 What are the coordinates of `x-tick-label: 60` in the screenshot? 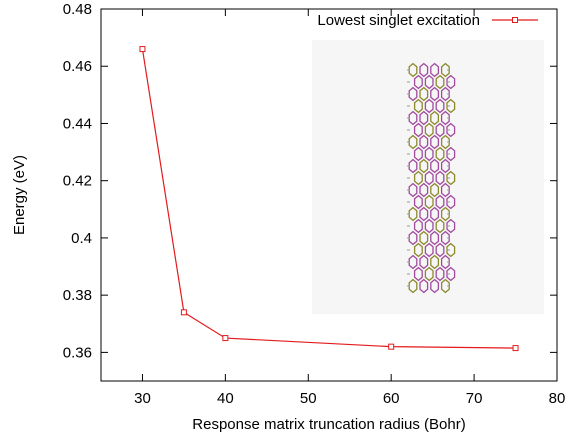 It's located at (391, 398).